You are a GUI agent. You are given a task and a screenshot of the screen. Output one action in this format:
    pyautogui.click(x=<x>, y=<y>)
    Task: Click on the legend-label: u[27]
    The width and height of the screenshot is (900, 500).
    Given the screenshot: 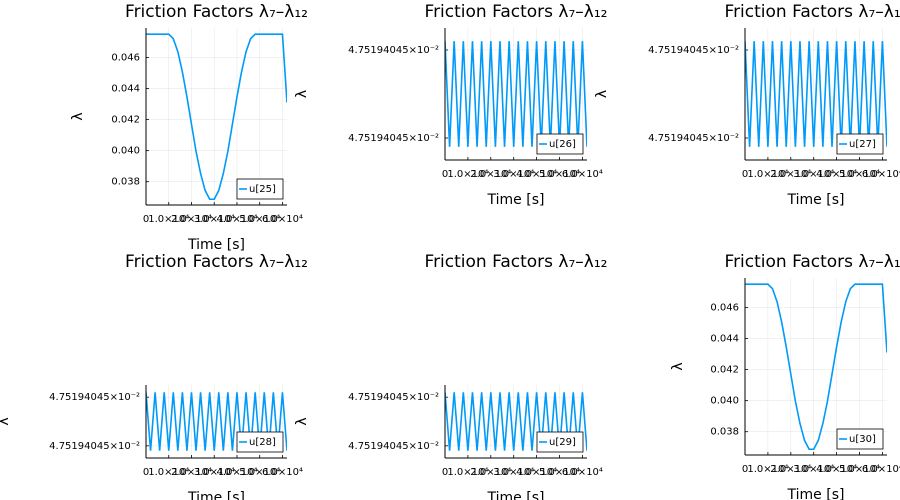 What is the action you would take?
    pyautogui.click(x=862, y=144)
    